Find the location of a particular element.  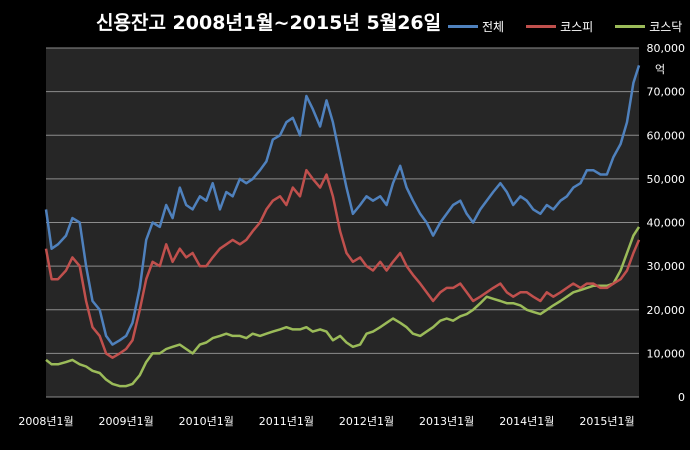

x-tick-label: 2011년1월 is located at coordinates (286, 421).